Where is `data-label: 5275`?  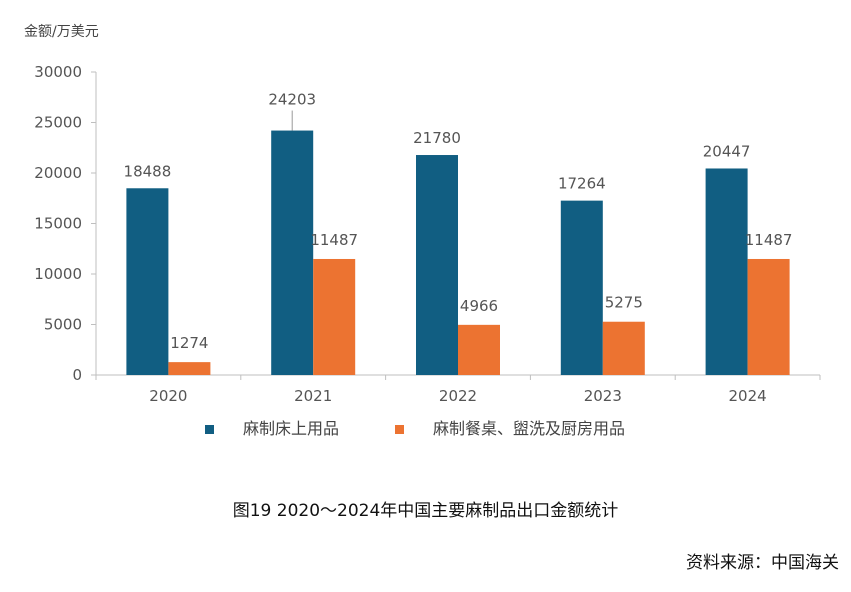
data-label: 5275 is located at coordinates (624, 303).